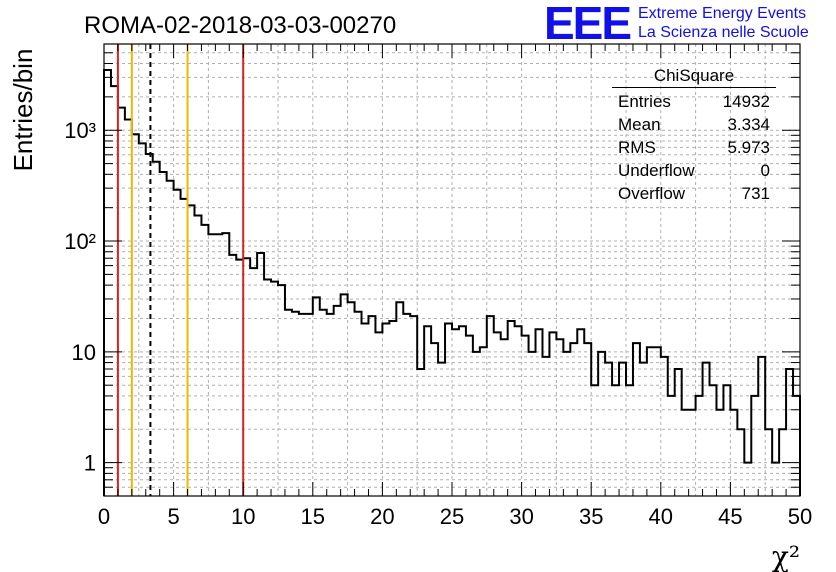 The height and width of the screenshot is (572, 836). What do you see at coordinates (694, 147) in the screenshot?
I see `stats-row-rms: RMS 5.973` at bounding box center [694, 147].